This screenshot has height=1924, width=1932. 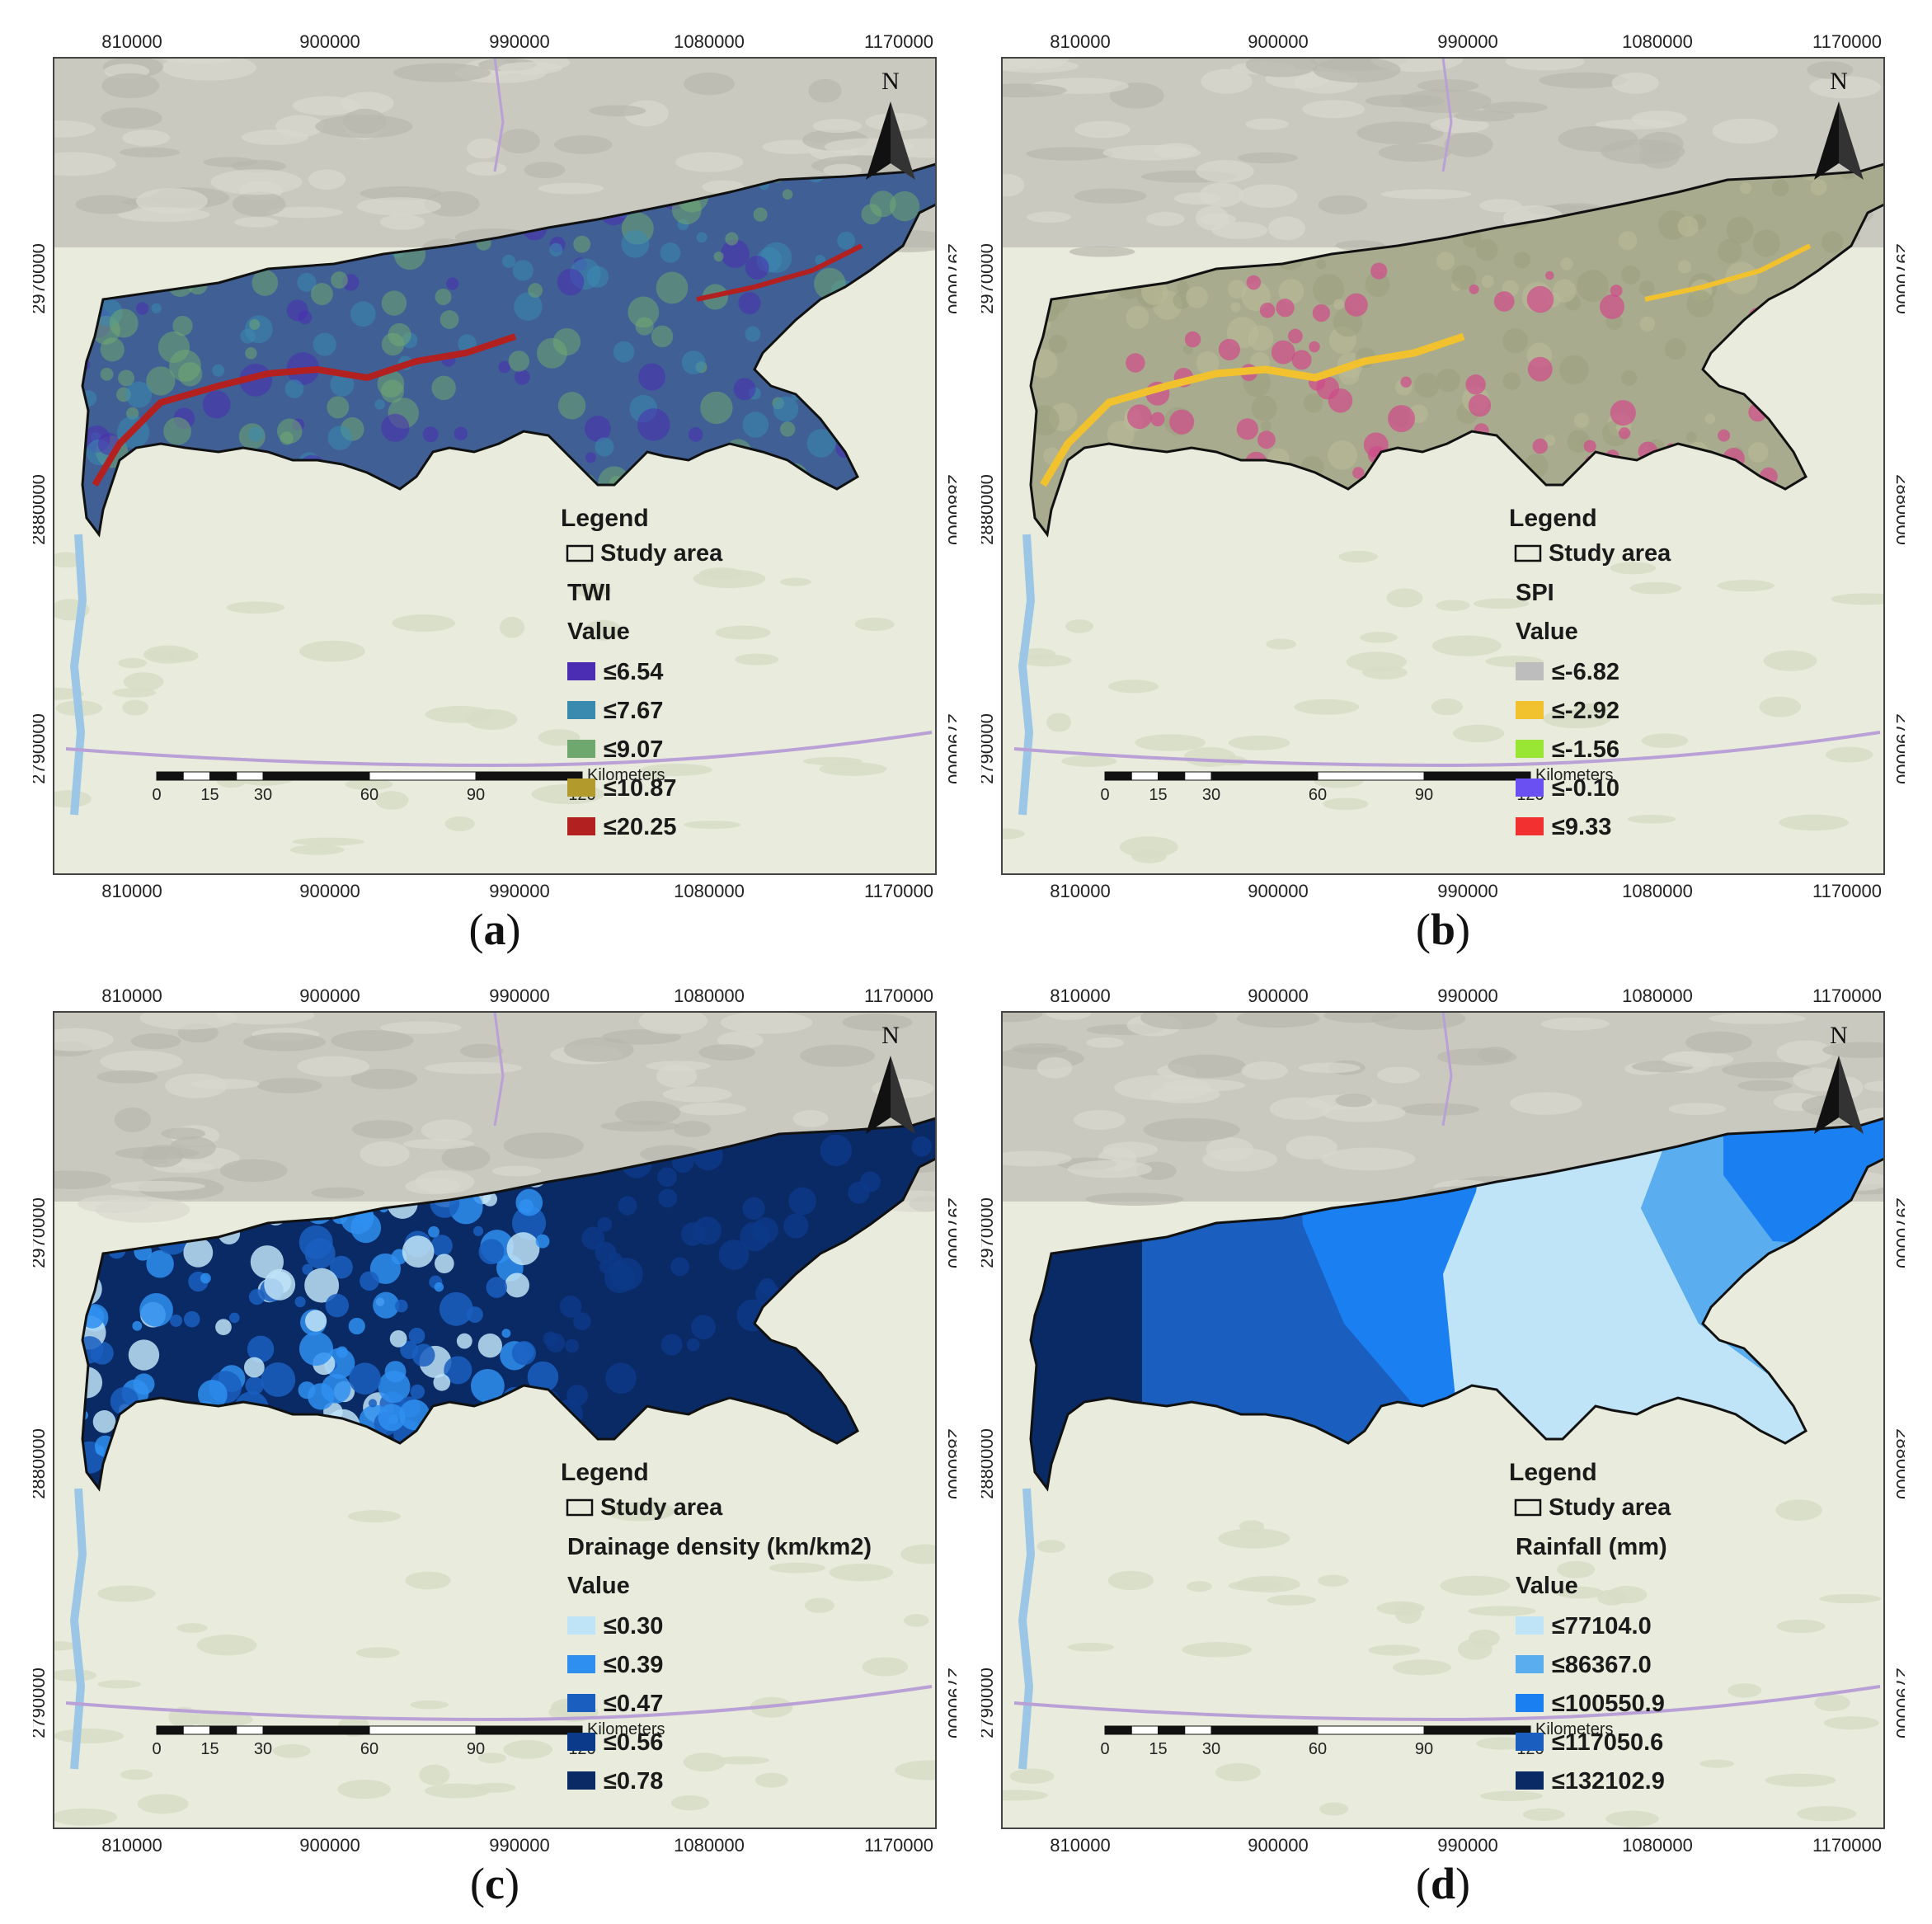 I want to click on scale-unit-label: Kilometers, so click(x=1574, y=1729).